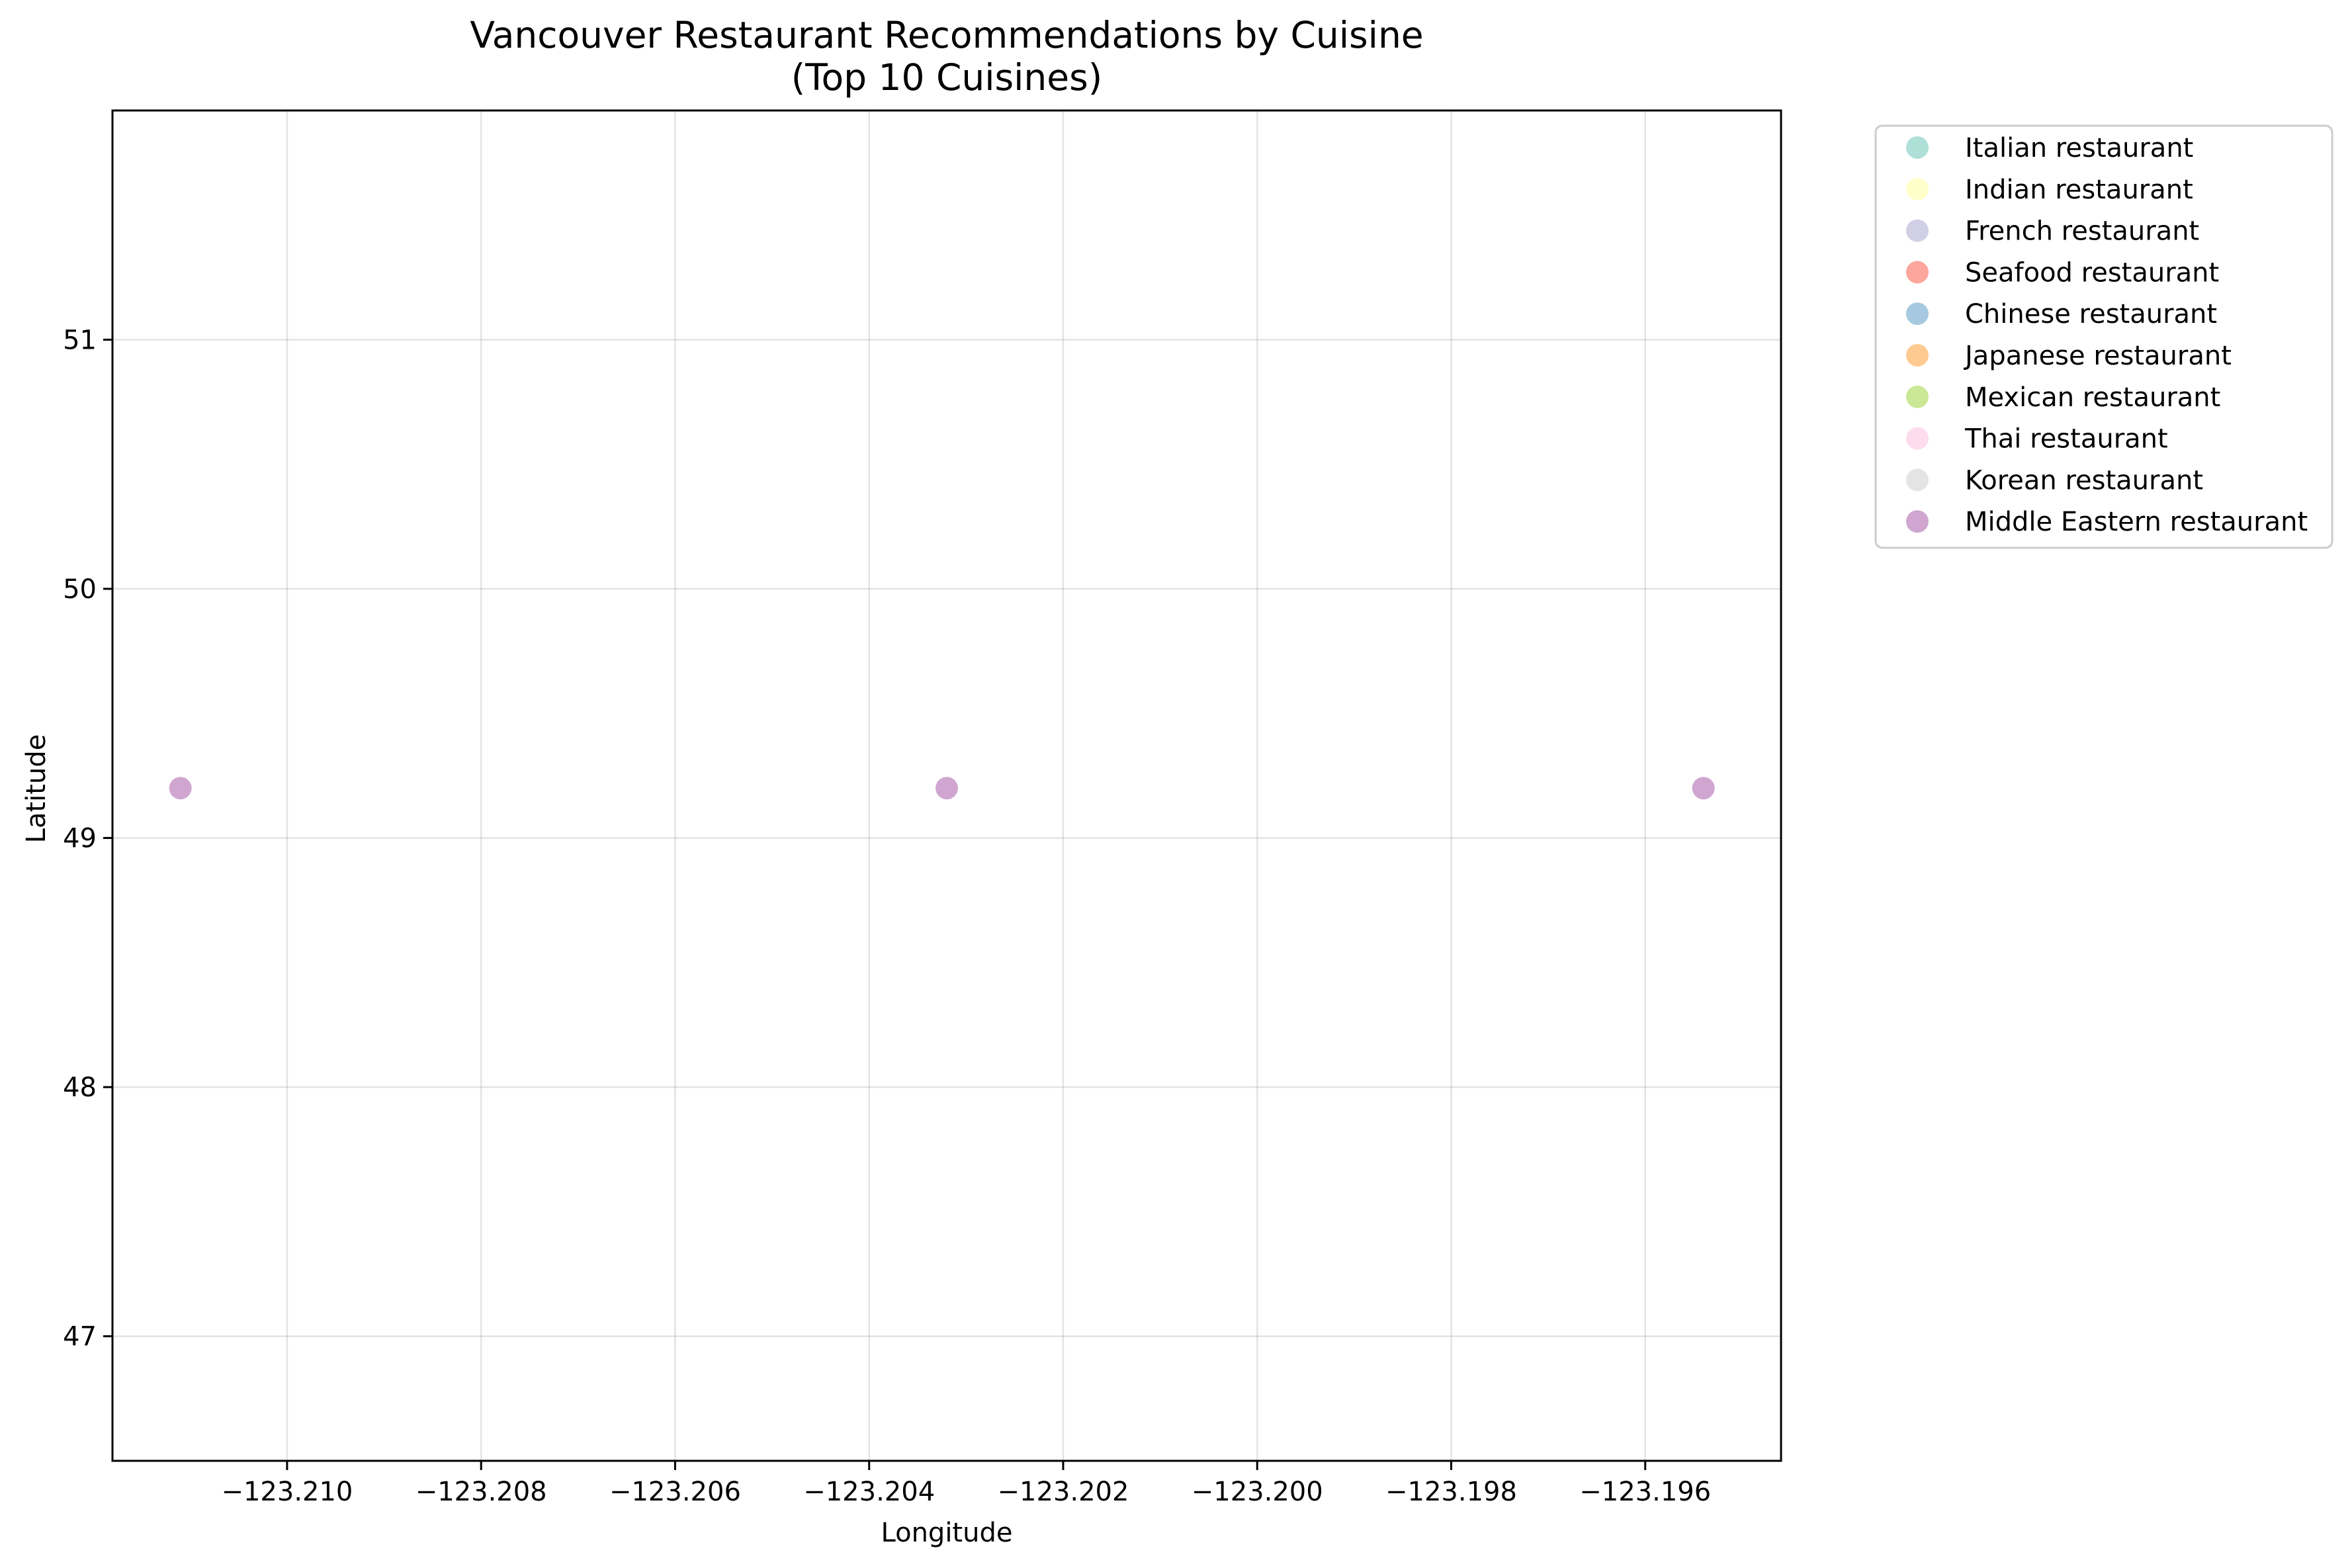 Image resolution: width=2352 pixels, height=1568 pixels. What do you see at coordinates (80, 590) in the screenshot?
I see `y-tick-label: 50` at bounding box center [80, 590].